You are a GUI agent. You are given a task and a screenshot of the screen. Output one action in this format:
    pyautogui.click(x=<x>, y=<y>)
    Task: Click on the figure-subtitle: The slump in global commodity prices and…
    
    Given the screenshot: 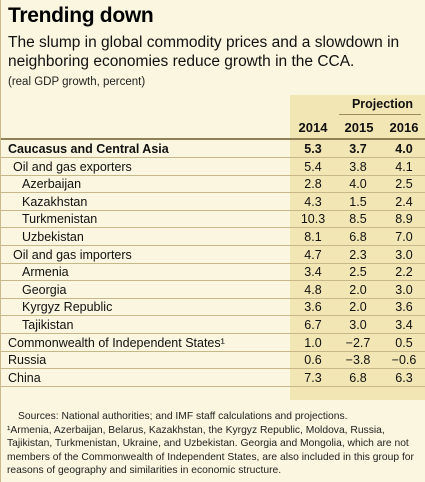 What is the action you would take?
    pyautogui.click(x=204, y=52)
    